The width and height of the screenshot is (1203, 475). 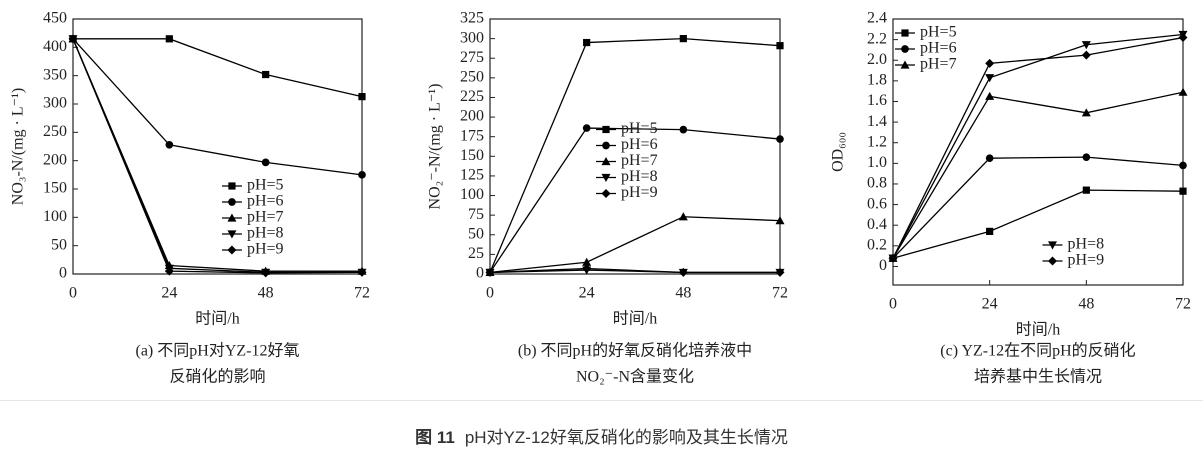 I want to click on y-tick-label: 1.6, so click(x=877, y=100).